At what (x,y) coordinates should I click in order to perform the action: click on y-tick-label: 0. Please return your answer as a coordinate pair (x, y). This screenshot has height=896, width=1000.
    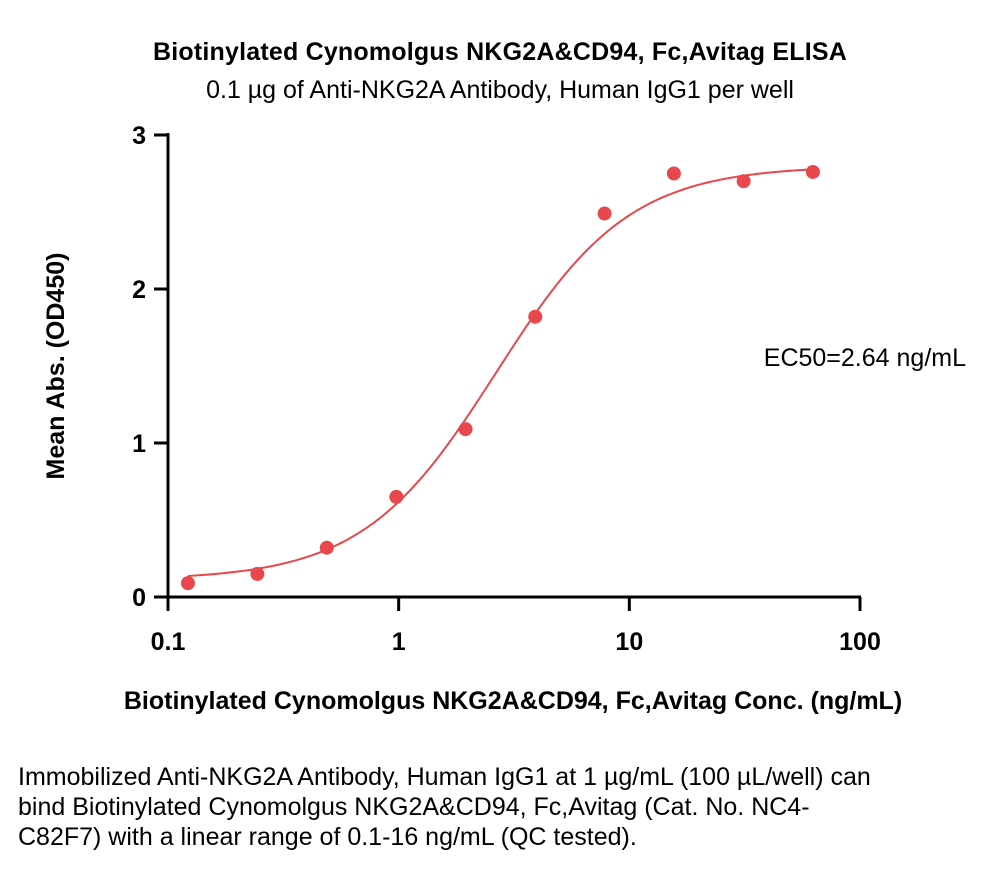
    Looking at the image, I should click on (139, 598).